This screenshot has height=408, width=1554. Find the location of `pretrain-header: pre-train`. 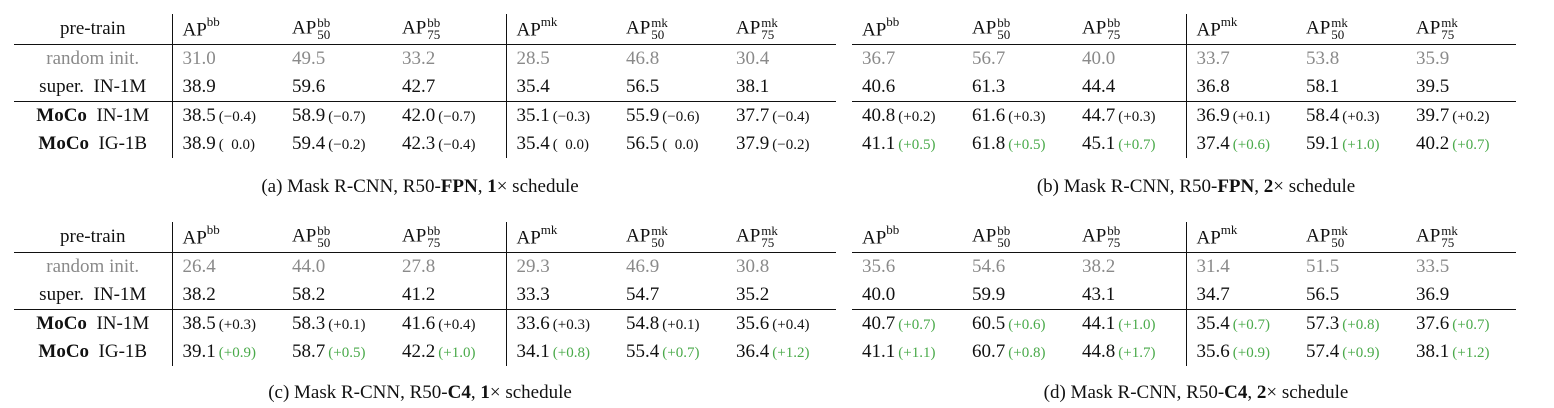

pretrain-header: pre-train is located at coordinates (93, 29).